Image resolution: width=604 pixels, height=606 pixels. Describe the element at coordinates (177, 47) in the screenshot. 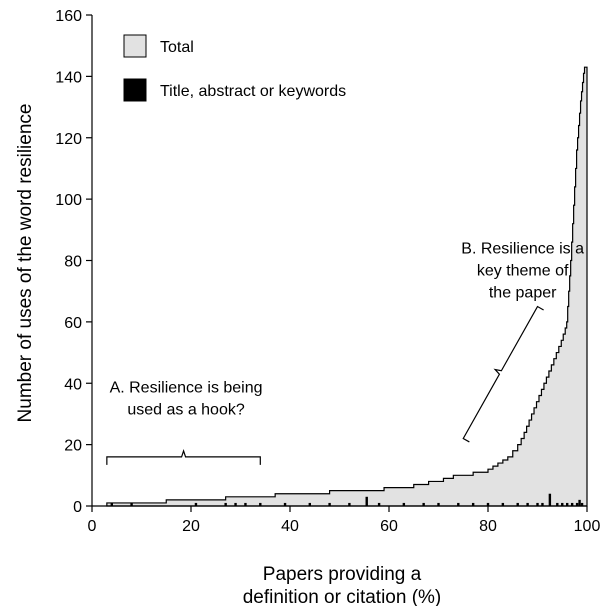

I see `legend-label-0: Total` at that location.